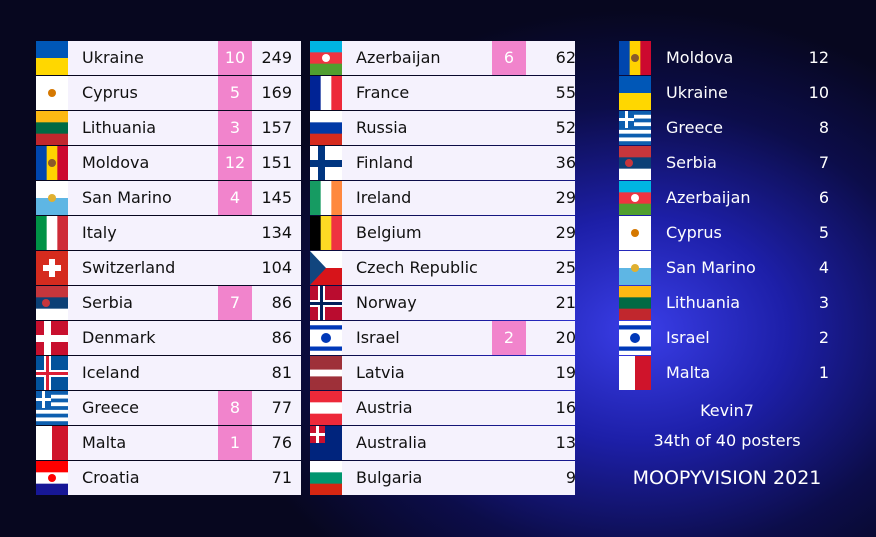 This screenshot has height=537, width=876. Describe the element at coordinates (168, 93) in the screenshot. I see `country-row: Cyprus 5 169` at that location.